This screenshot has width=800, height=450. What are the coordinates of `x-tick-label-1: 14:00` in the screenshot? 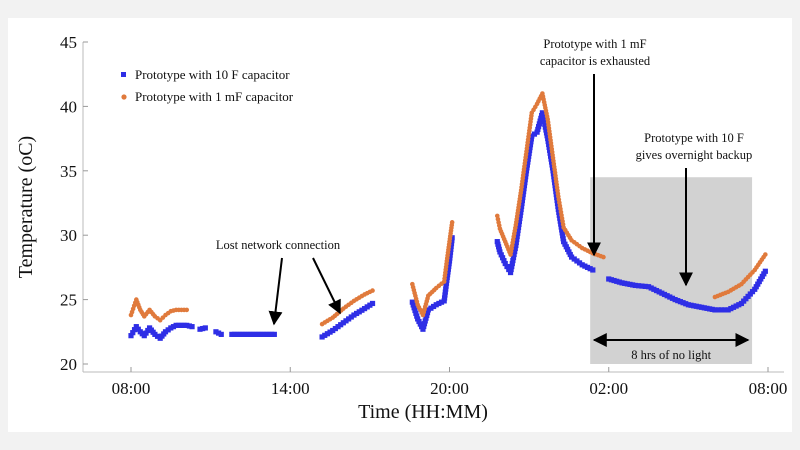 It's located at (290, 388).